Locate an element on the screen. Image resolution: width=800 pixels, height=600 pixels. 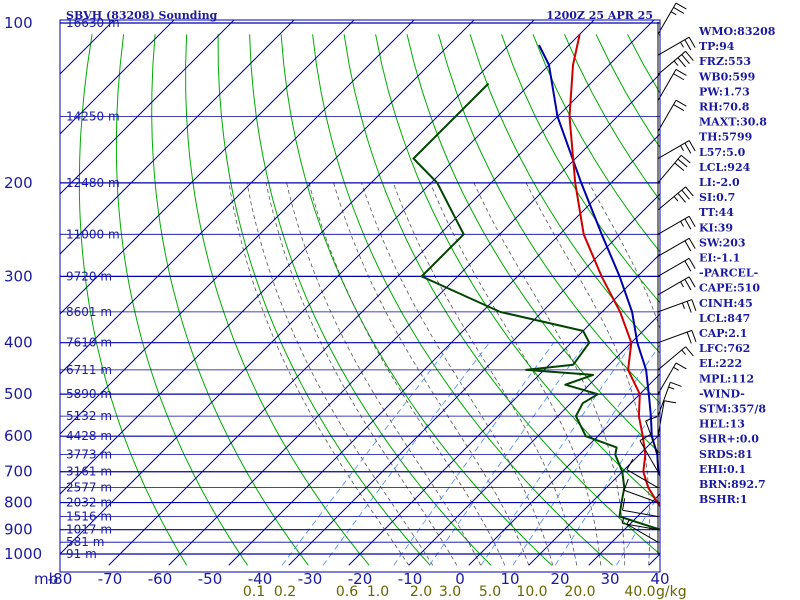
index-value: KI:39 is located at coordinates (716, 227).